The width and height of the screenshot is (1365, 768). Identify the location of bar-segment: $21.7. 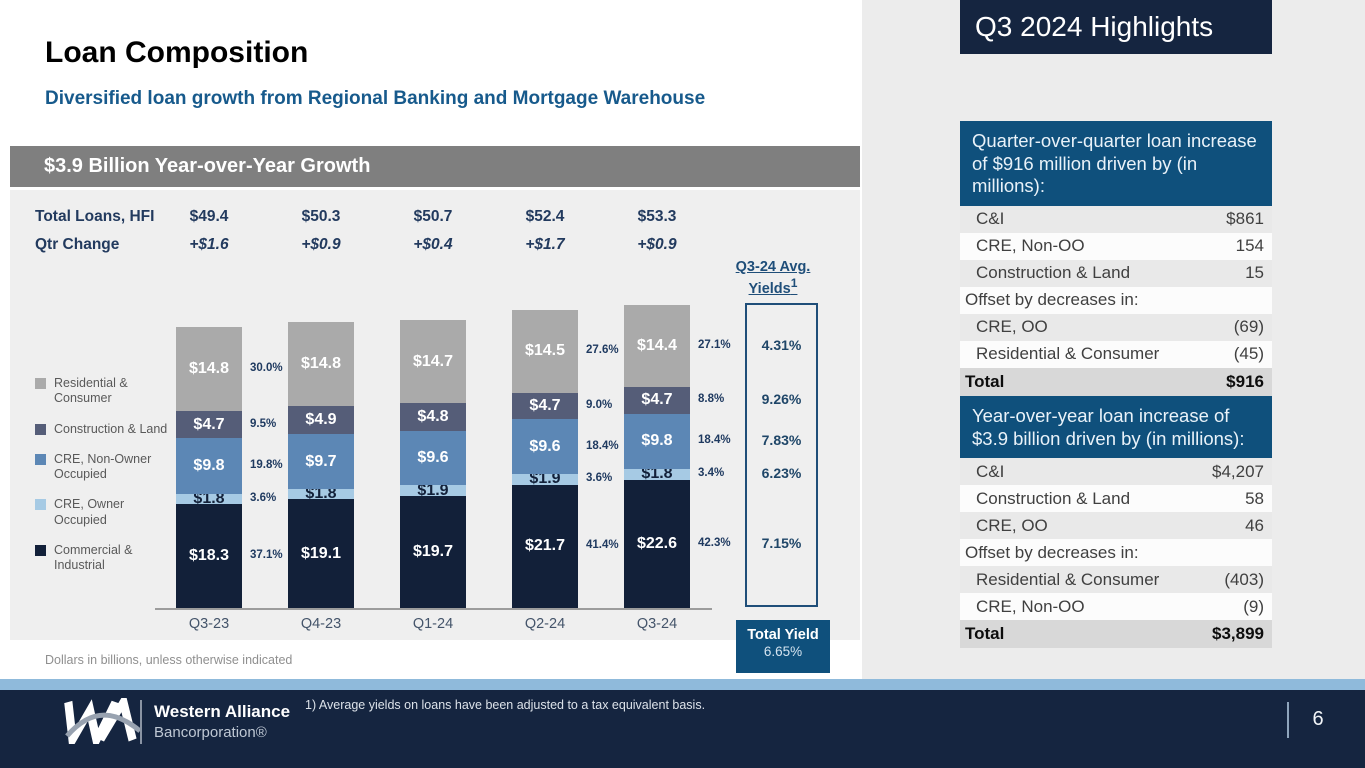
(545, 546).